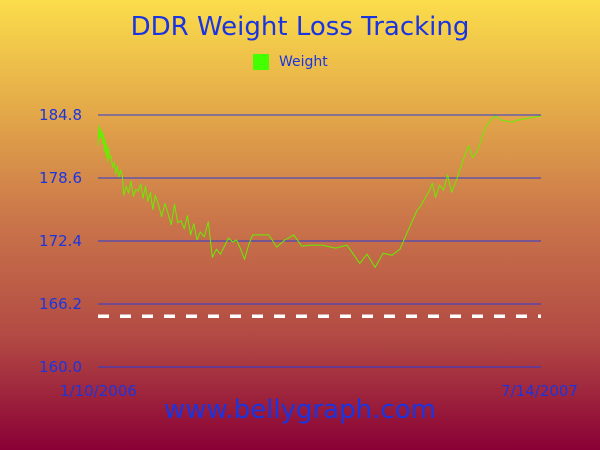 The height and width of the screenshot is (450, 600). What do you see at coordinates (300, 410) in the screenshot?
I see `footer-url: www.bellygraph.com` at bounding box center [300, 410].